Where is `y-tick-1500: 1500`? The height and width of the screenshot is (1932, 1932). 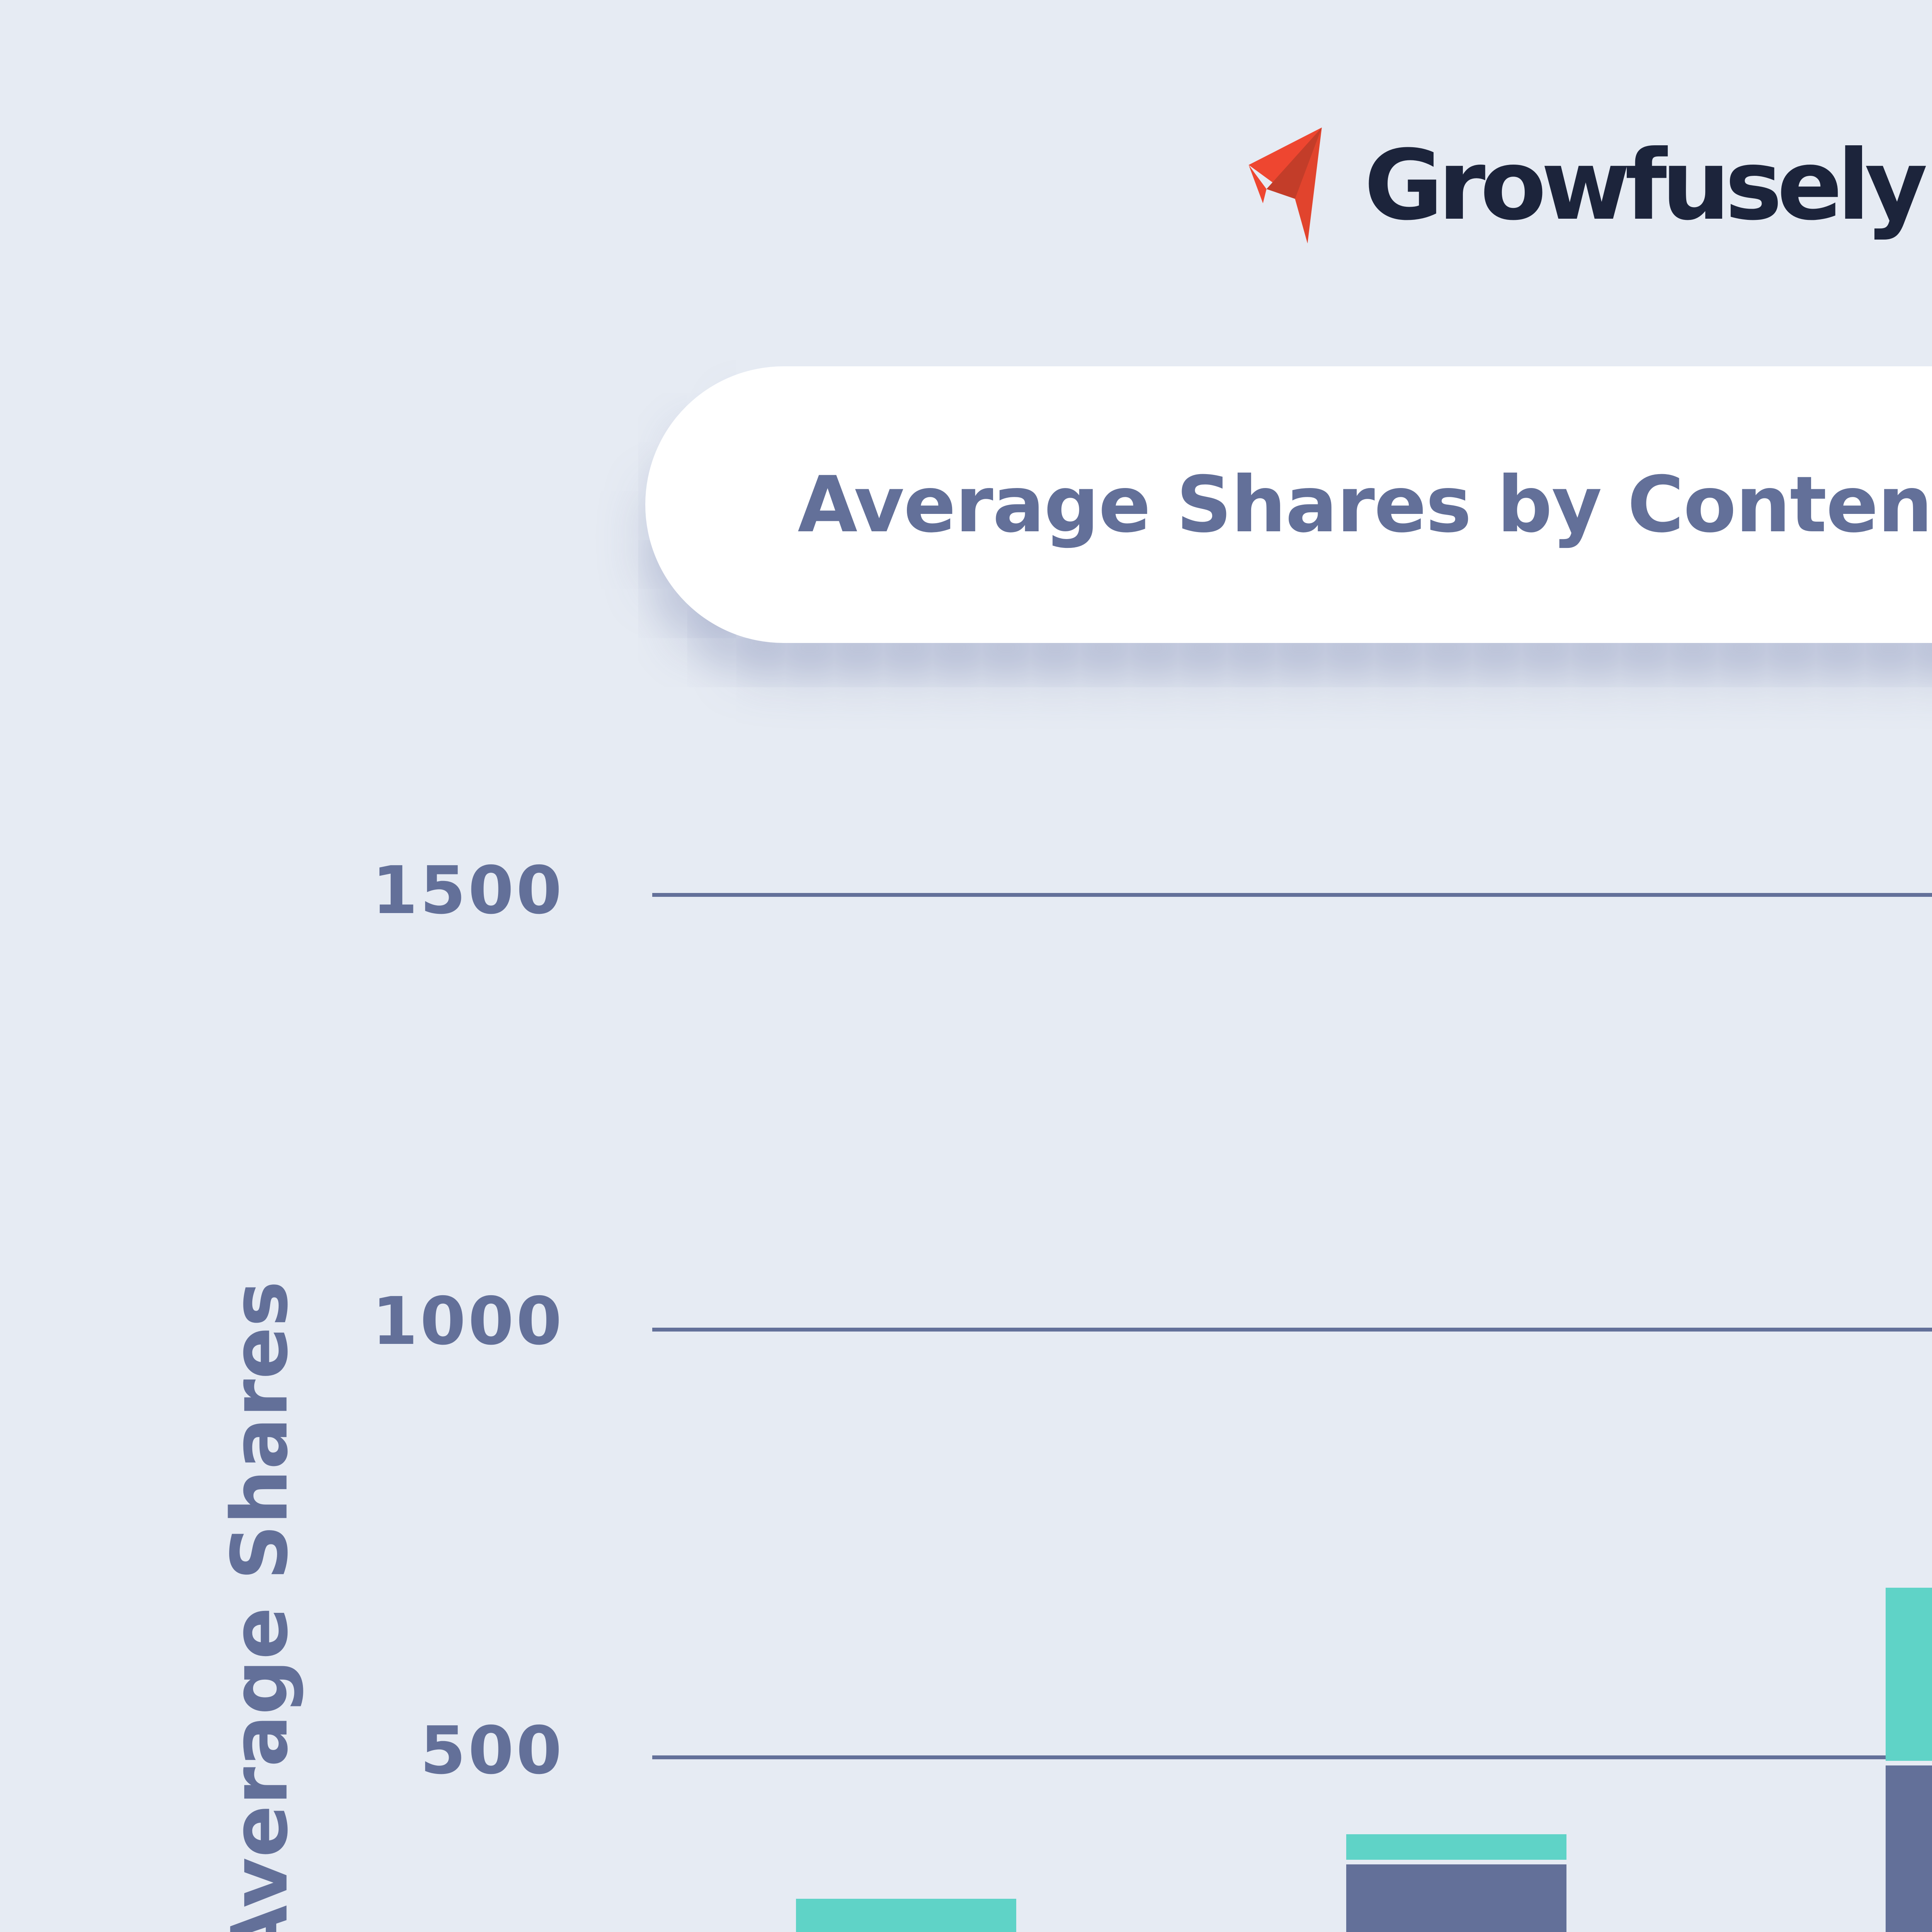
y-tick-1500: 1500 is located at coordinates (468, 891).